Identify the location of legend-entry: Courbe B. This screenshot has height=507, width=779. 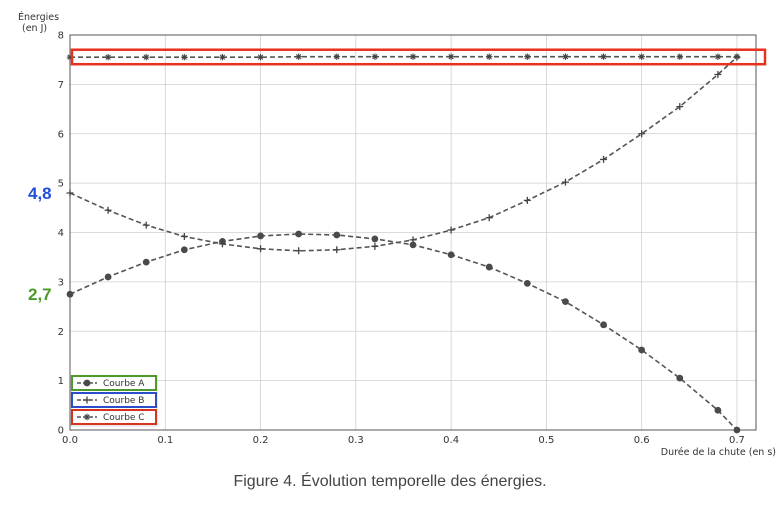
(114, 400).